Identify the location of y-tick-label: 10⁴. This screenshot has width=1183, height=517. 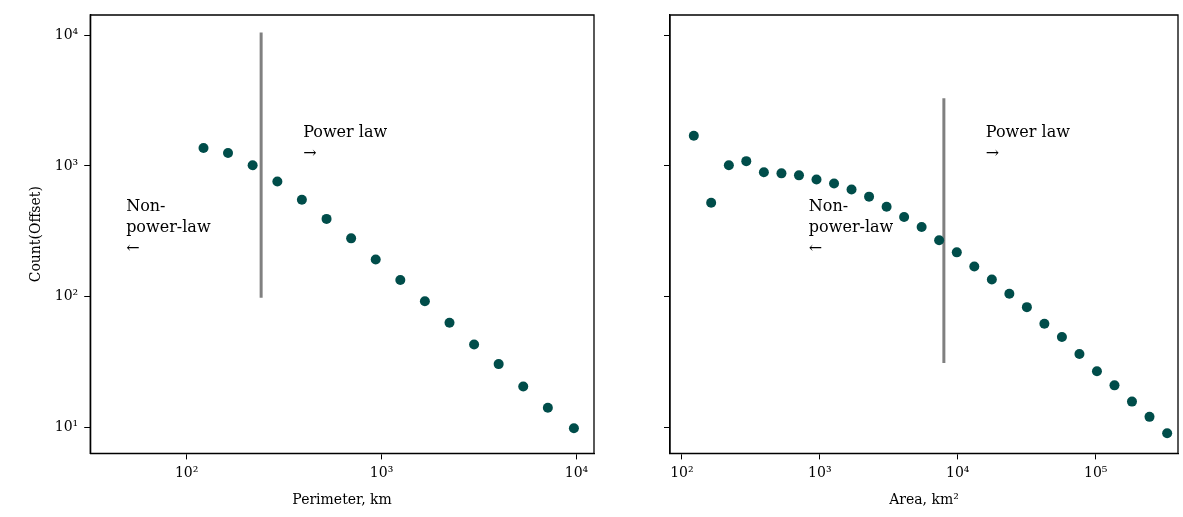
(66, 33).